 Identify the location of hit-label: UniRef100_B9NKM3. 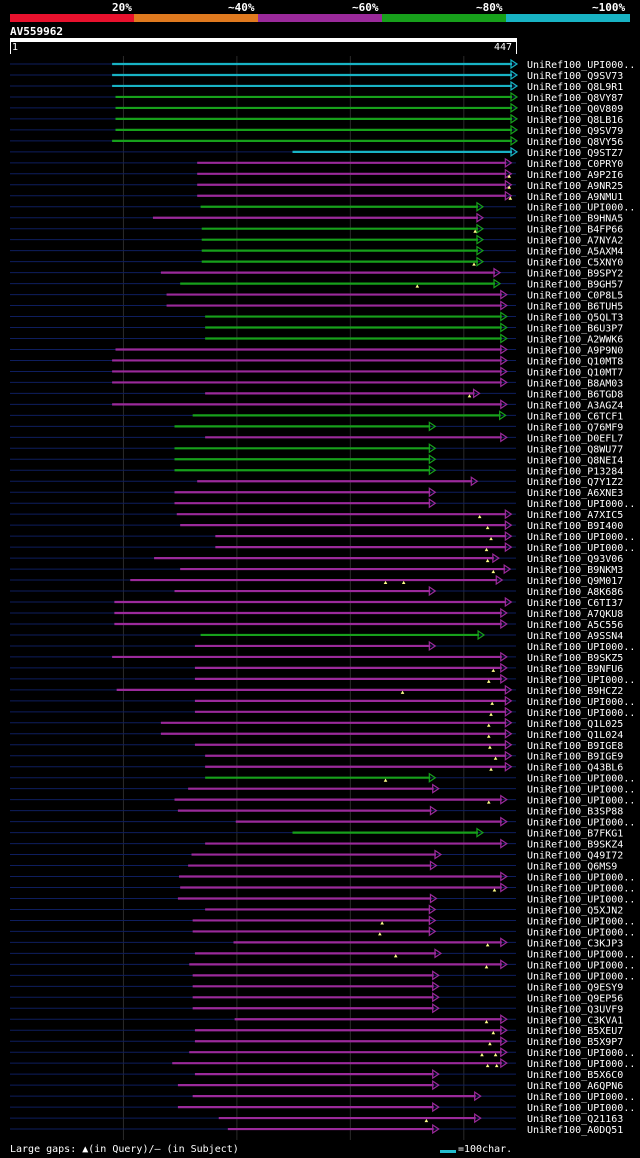
(575, 570).